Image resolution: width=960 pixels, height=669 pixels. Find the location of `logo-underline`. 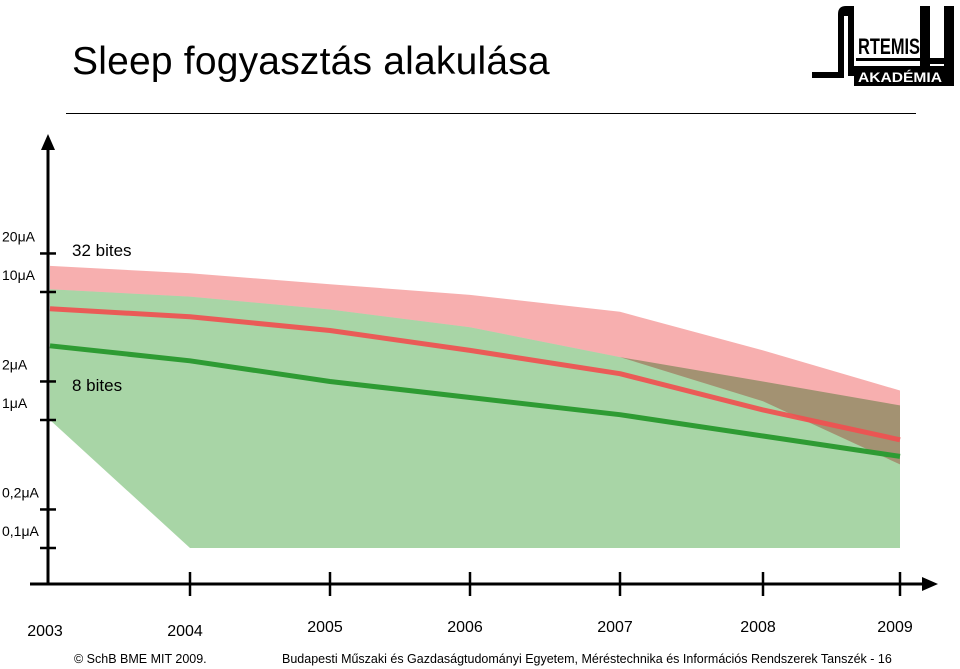

logo-underline is located at coordinates (888, 59).